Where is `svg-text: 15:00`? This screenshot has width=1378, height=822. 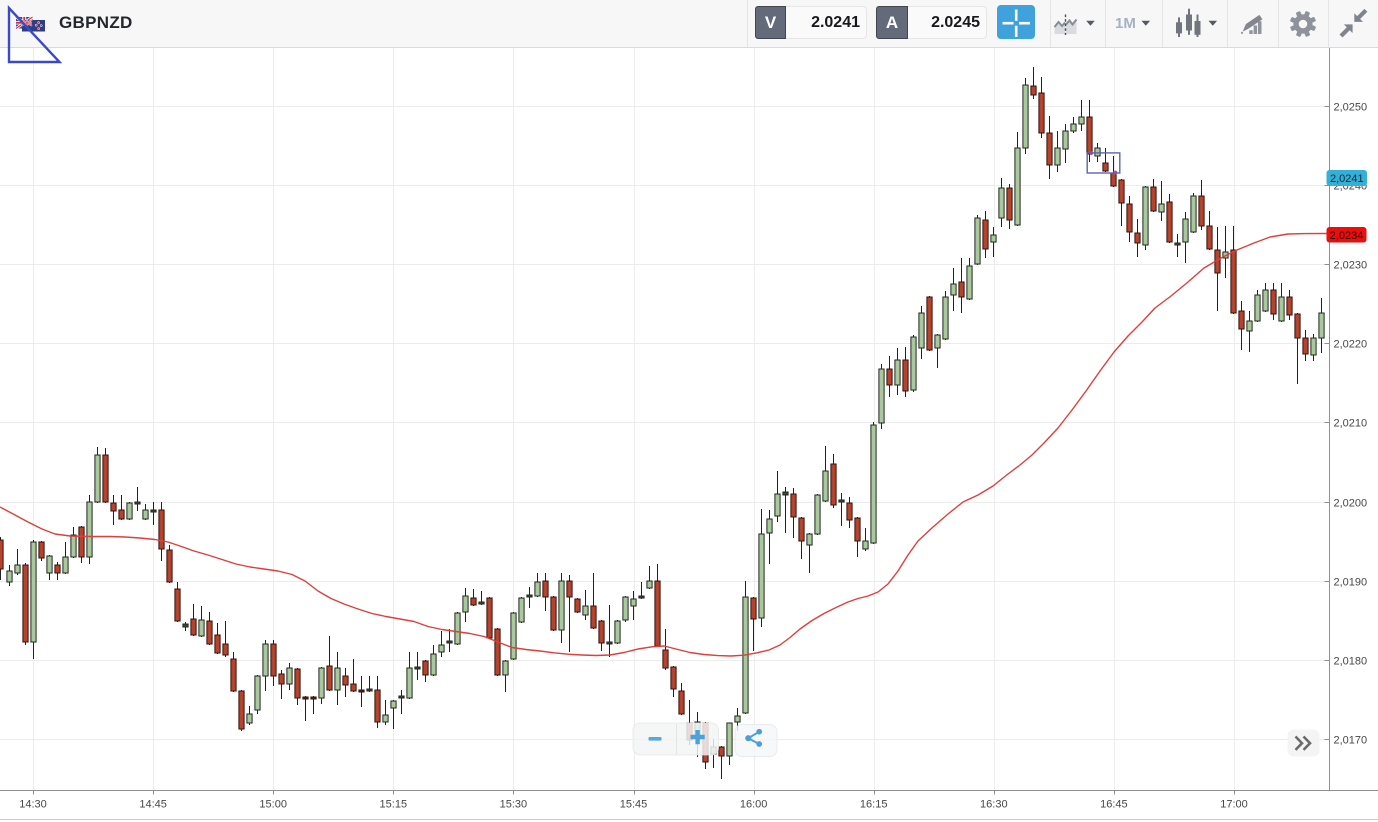
svg-text: 15:00 is located at coordinates (273, 805).